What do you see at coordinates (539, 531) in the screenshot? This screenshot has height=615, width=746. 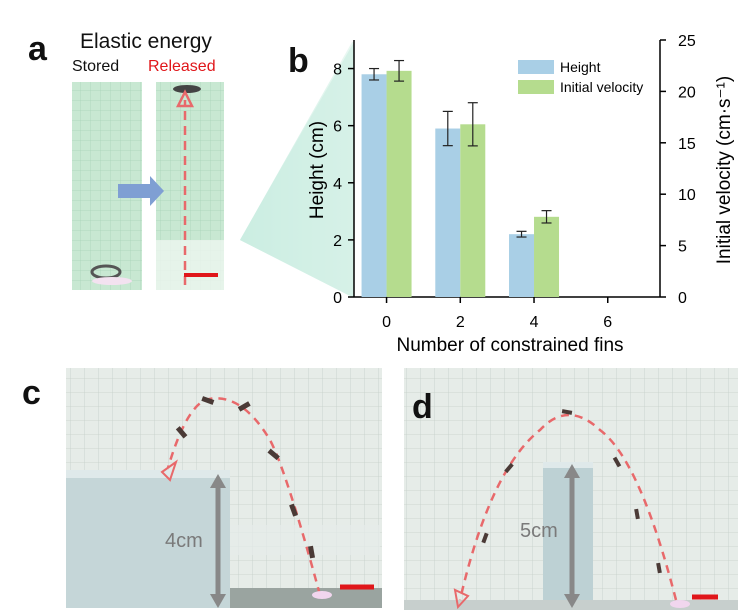 I see `panel-d-height-label: 5cm` at bounding box center [539, 531].